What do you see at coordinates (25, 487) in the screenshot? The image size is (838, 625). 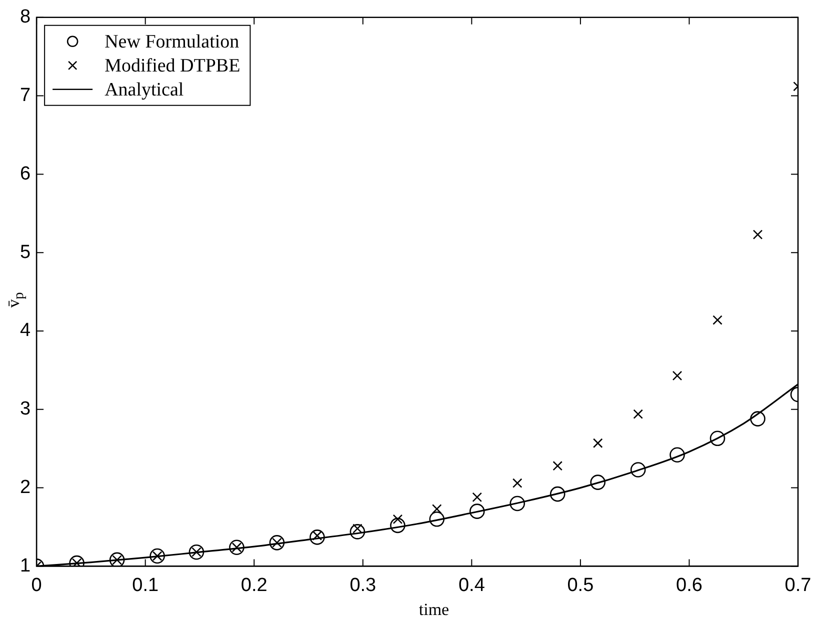 I see `y-tick-label: 2` at bounding box center [25, 487].